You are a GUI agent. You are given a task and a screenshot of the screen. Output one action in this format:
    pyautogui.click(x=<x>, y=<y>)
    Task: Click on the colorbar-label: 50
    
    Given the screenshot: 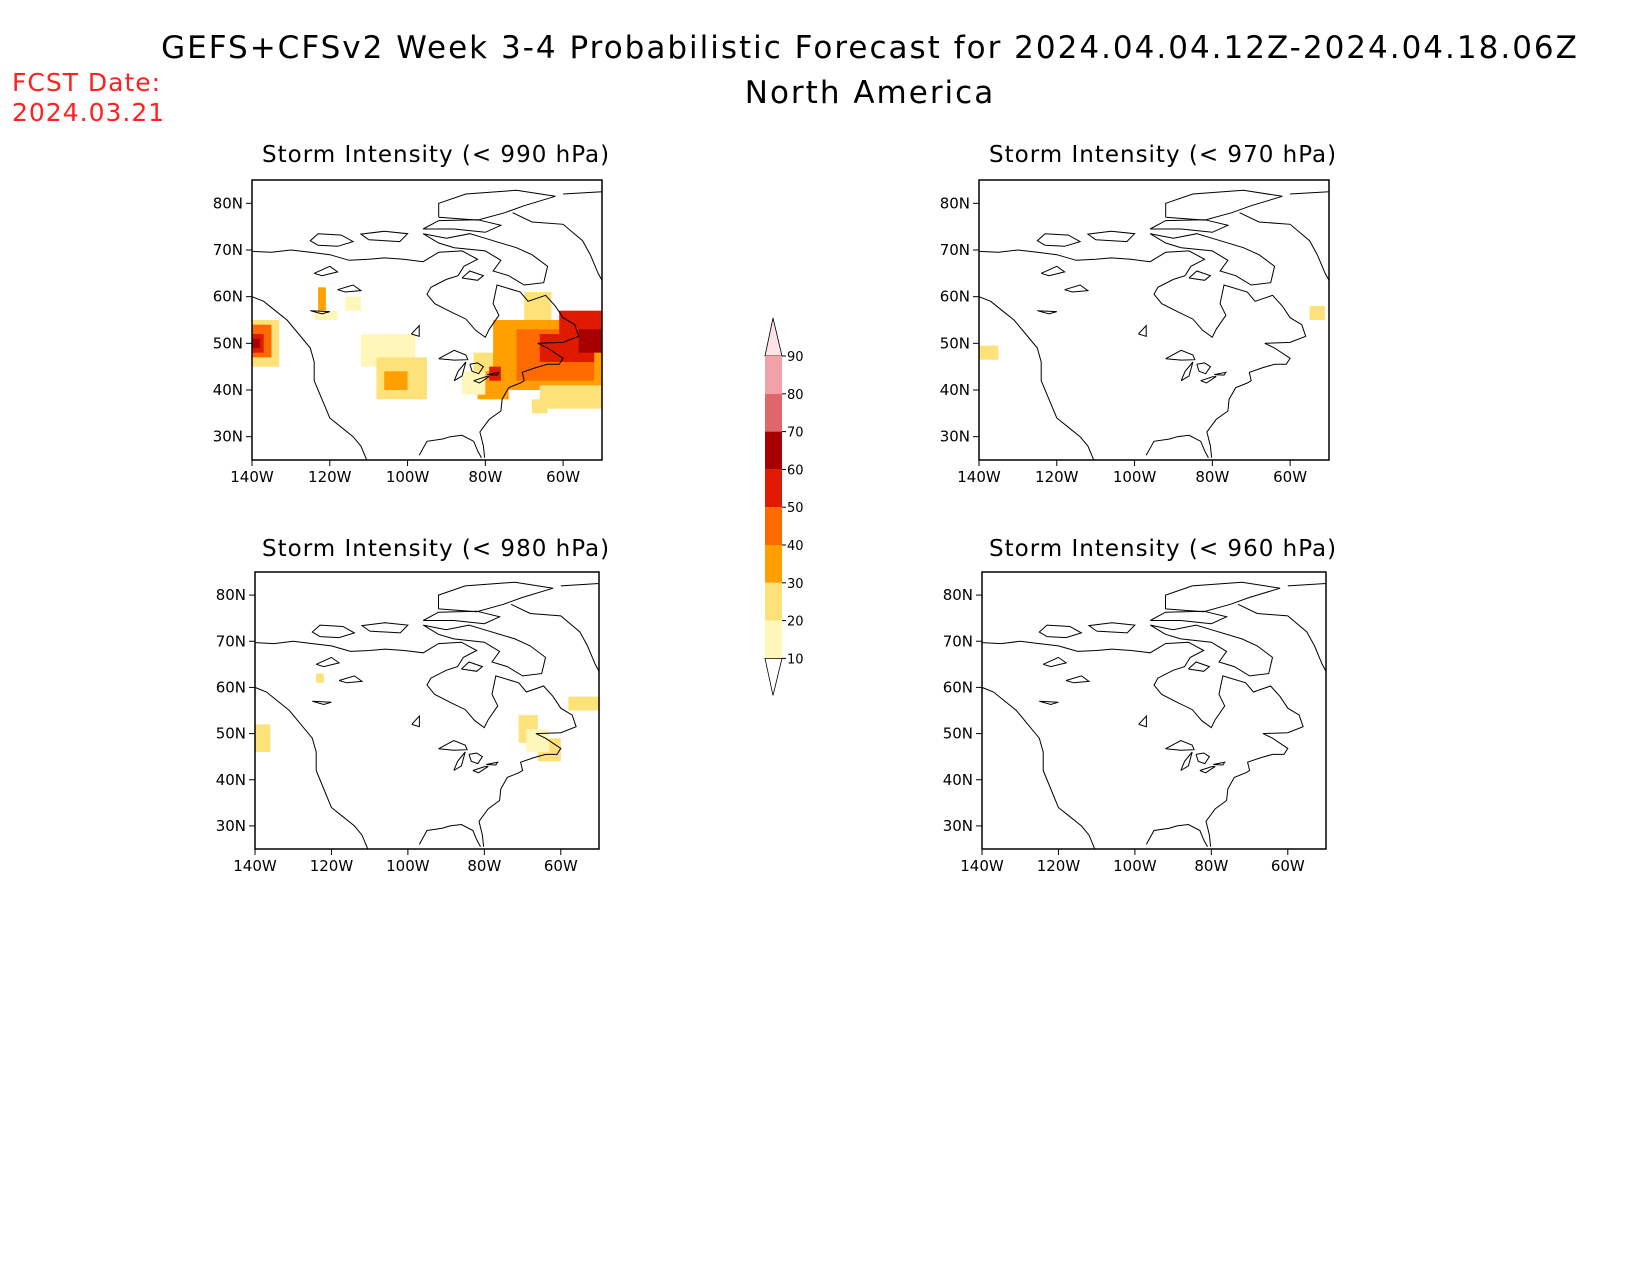 What is the action you would take?
    pyautogui.click(x=795, y=508)
    